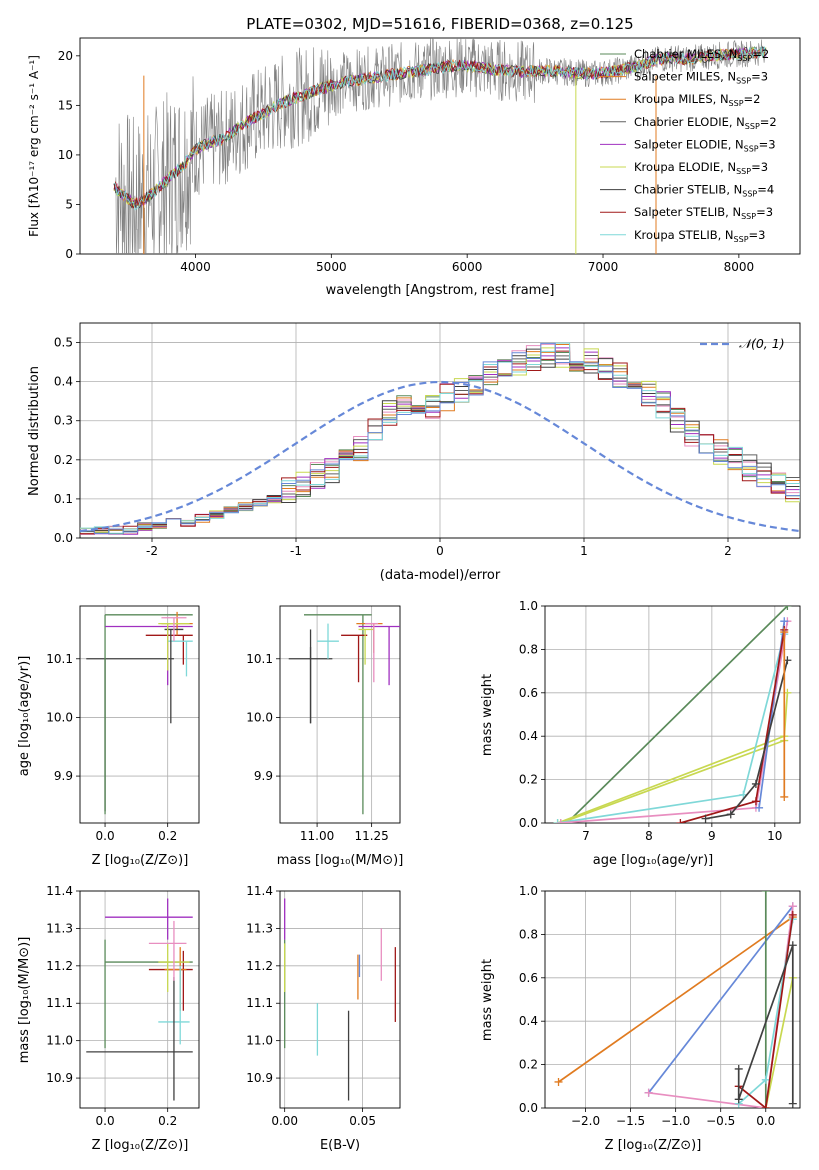  Describe the element at coordinates (528, 823) in the screenshot. I see `y-tick-label: 0.0` at that location.